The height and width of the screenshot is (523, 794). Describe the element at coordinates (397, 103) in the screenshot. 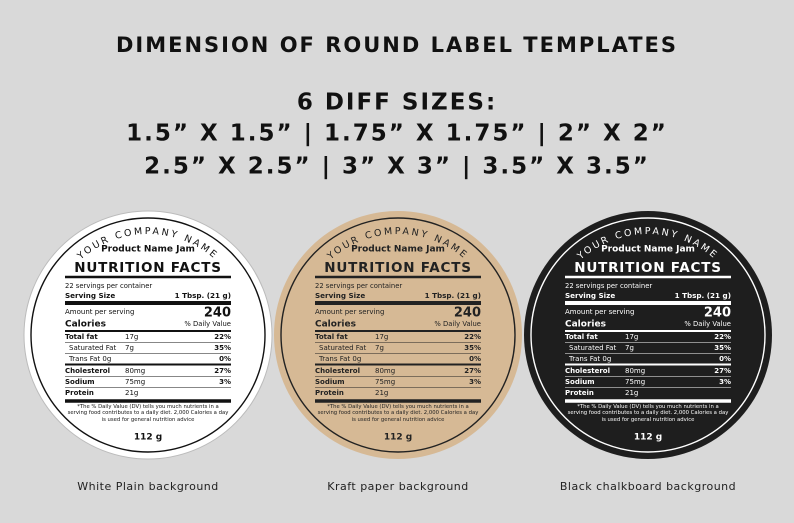

I see `subtitle: 6 DIFF SIZES:` at that location.